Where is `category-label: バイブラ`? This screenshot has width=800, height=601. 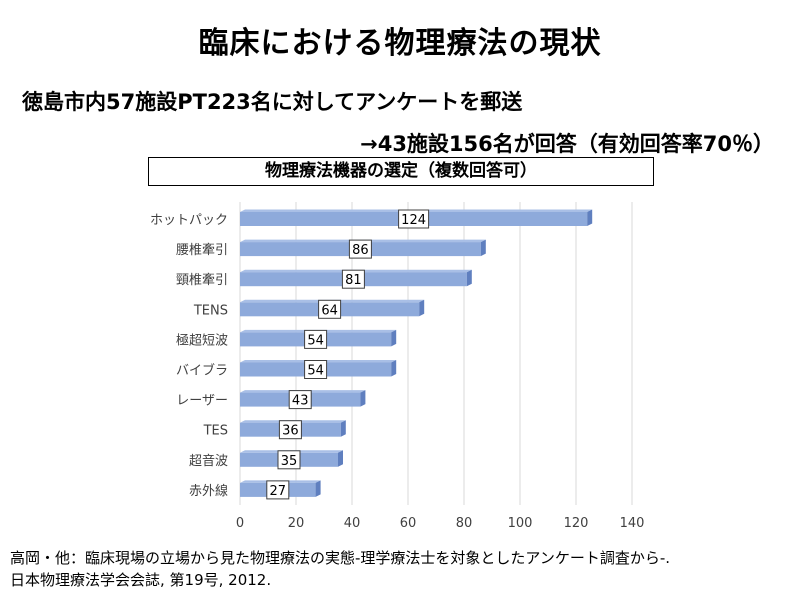 category-label: バイブラ is located at coordinates (202, 371).